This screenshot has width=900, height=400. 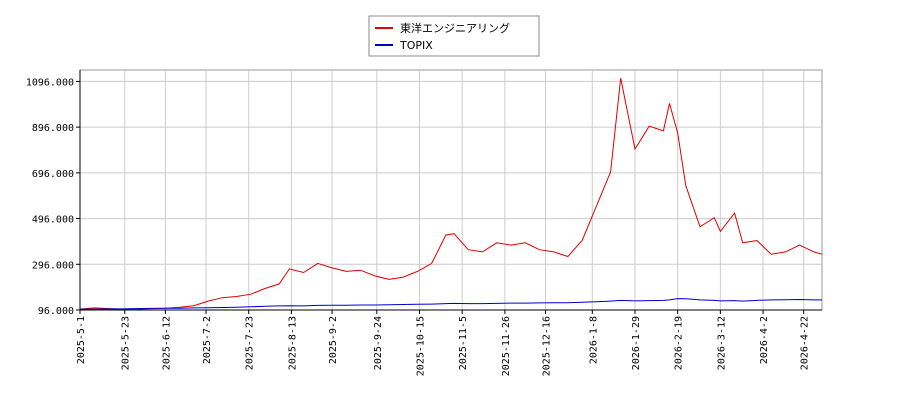 What do you see at coordinates (53, 128) in the screenshot?
I see `y-tick-label: 896.000` at bounding box center [53, 128].